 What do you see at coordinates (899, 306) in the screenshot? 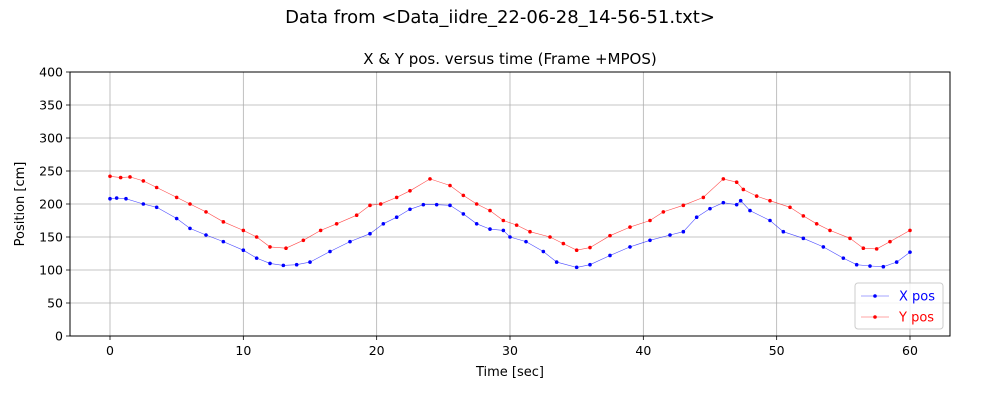
I see `legend-box` at bounding box center [899, 306].